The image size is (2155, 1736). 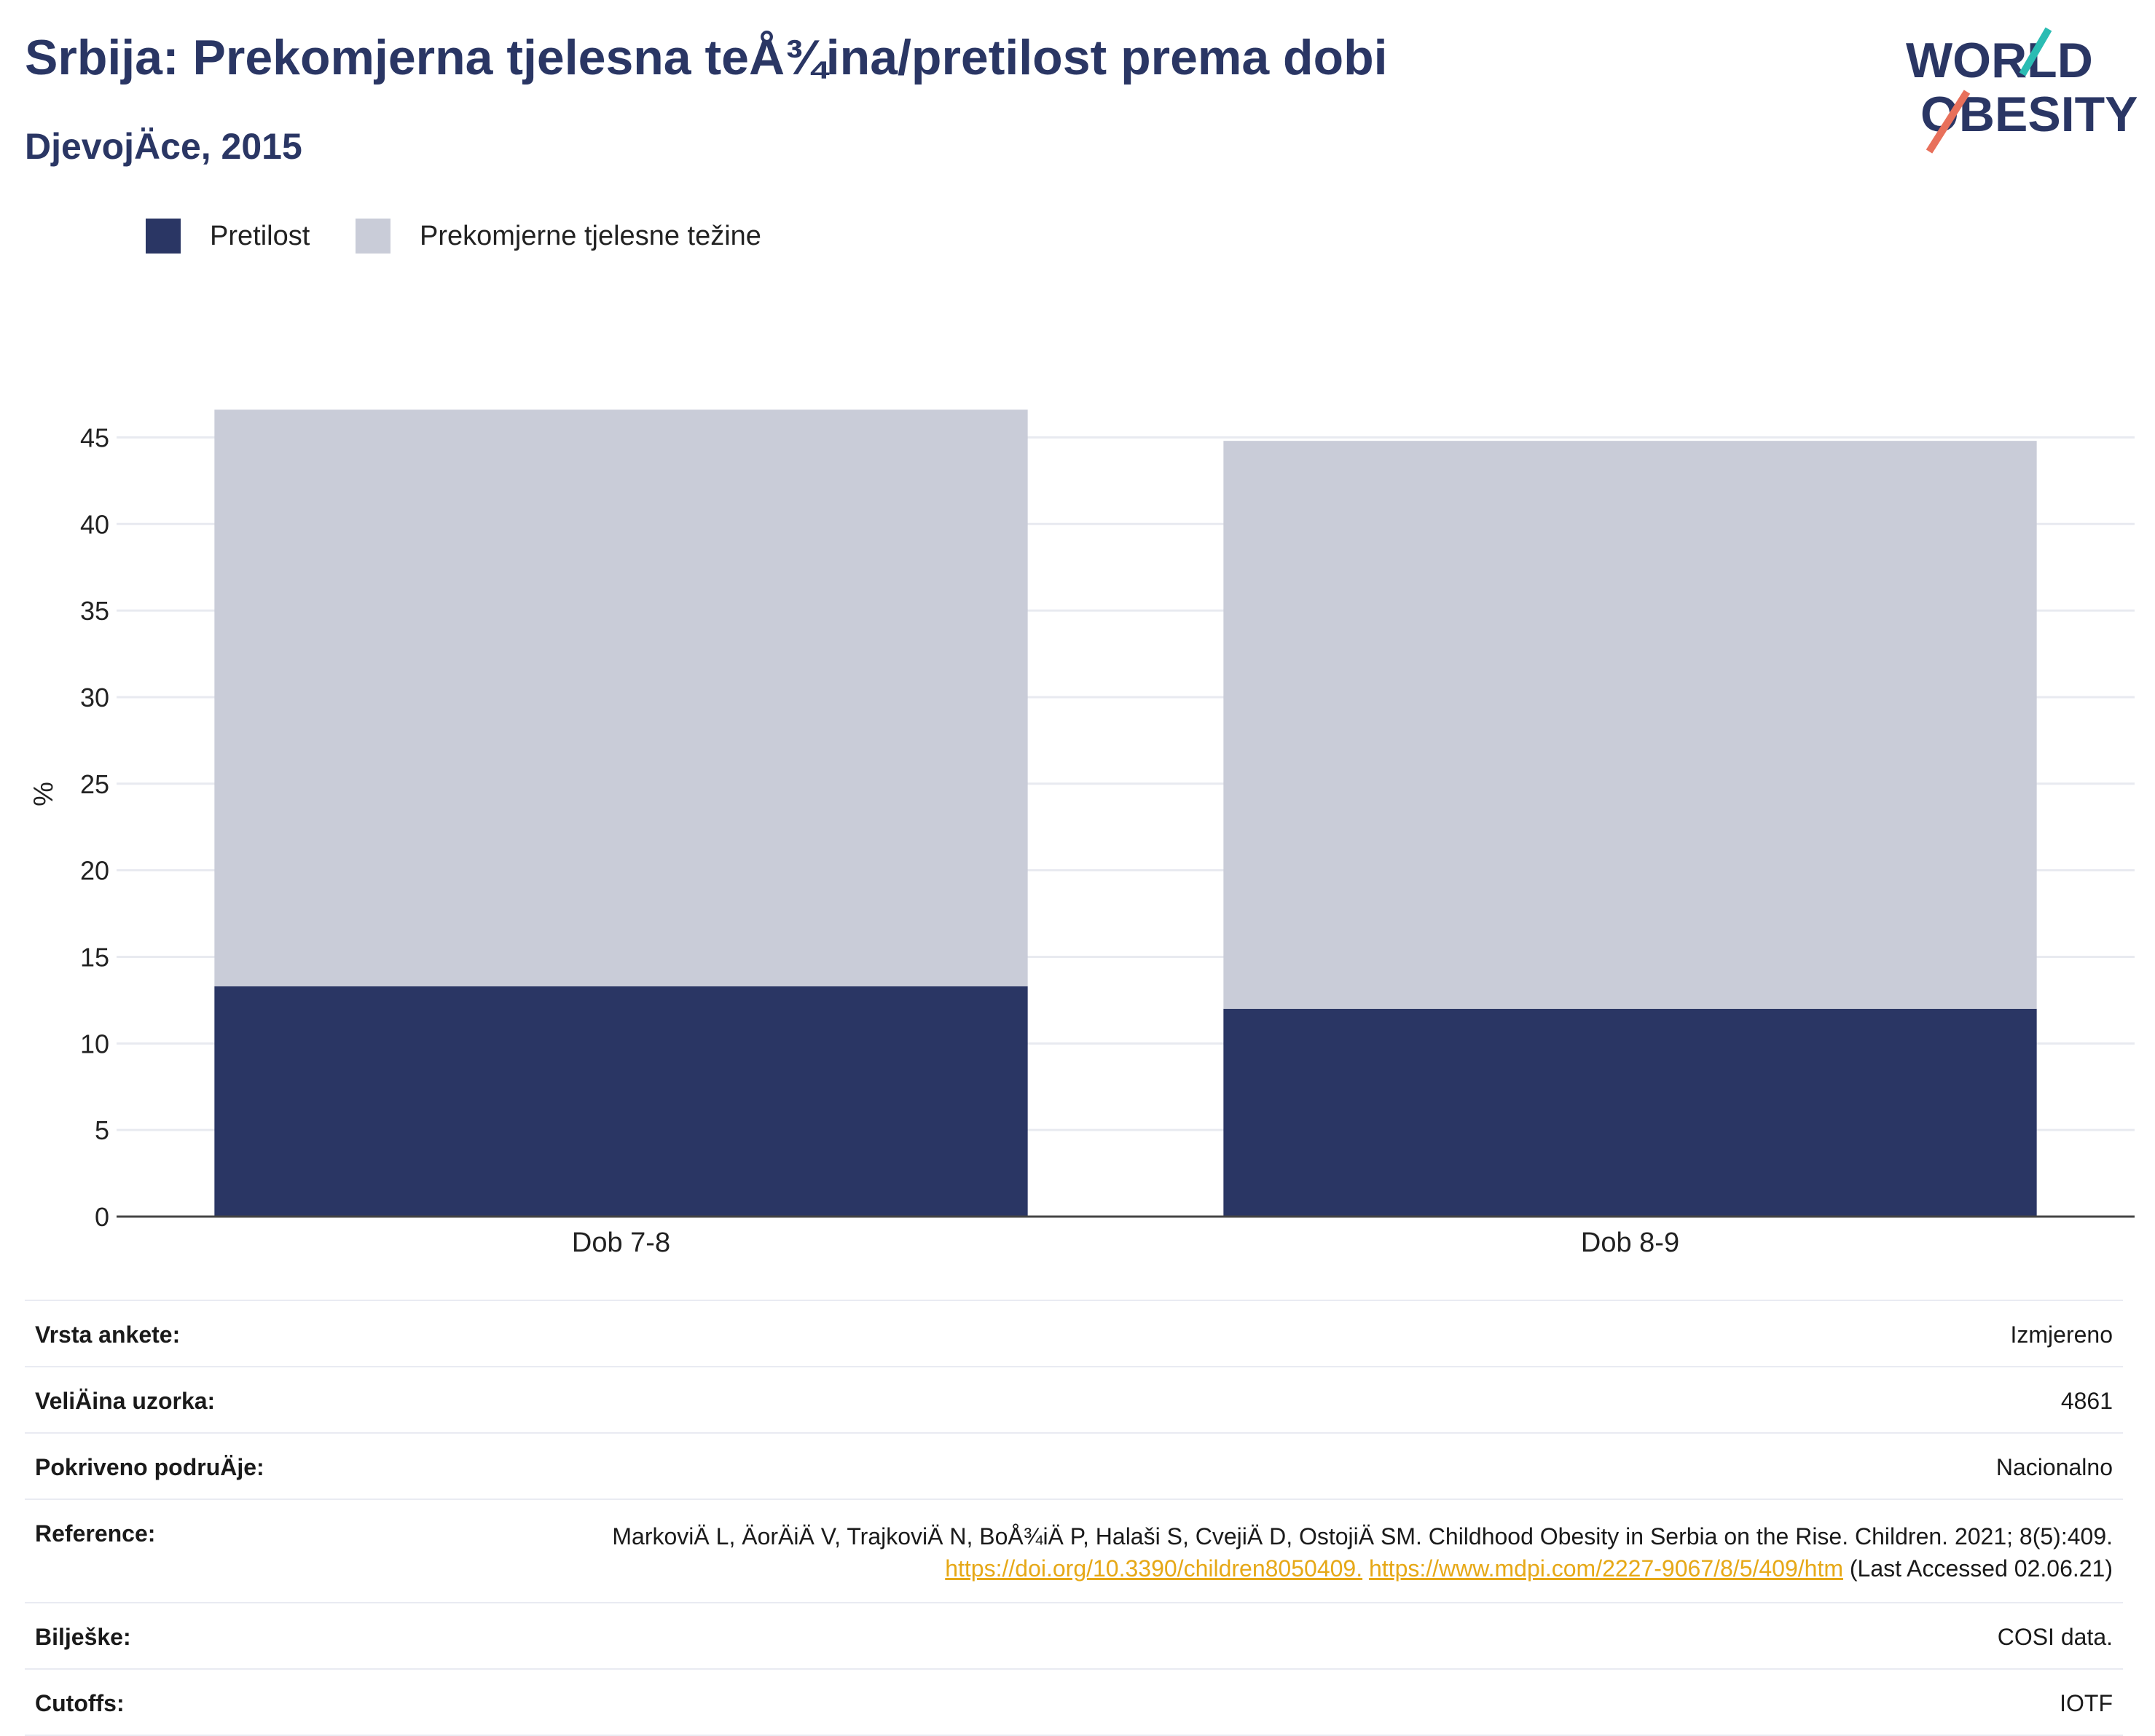 I want to click on logo-line-1: WORLD, so click(x=1999, y=60).